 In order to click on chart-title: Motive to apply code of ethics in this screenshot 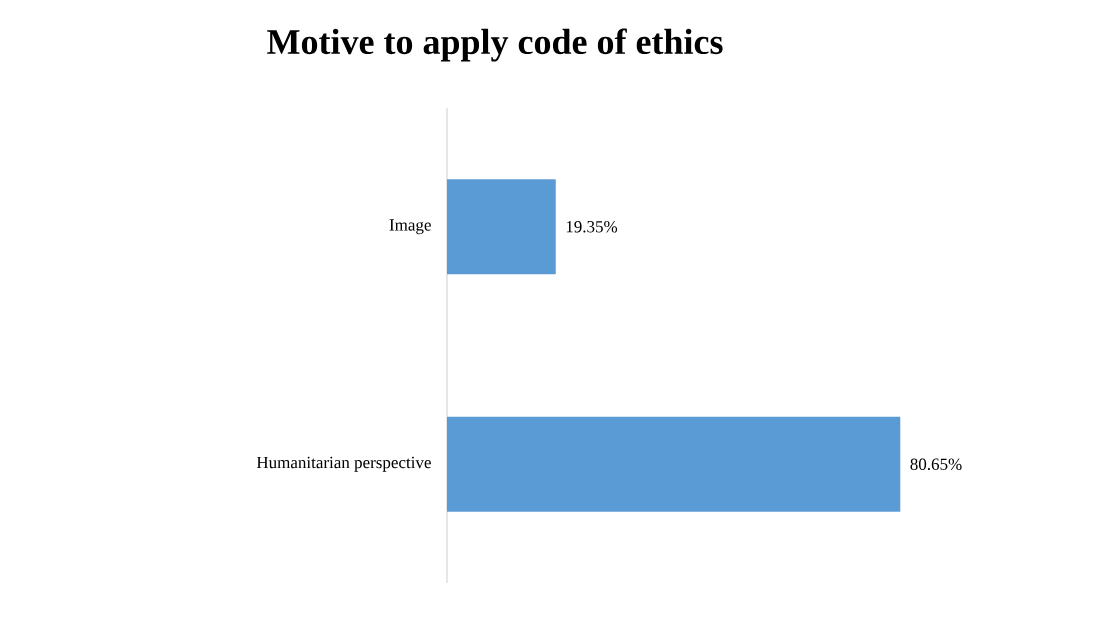, I will do `click(495, 45)`.